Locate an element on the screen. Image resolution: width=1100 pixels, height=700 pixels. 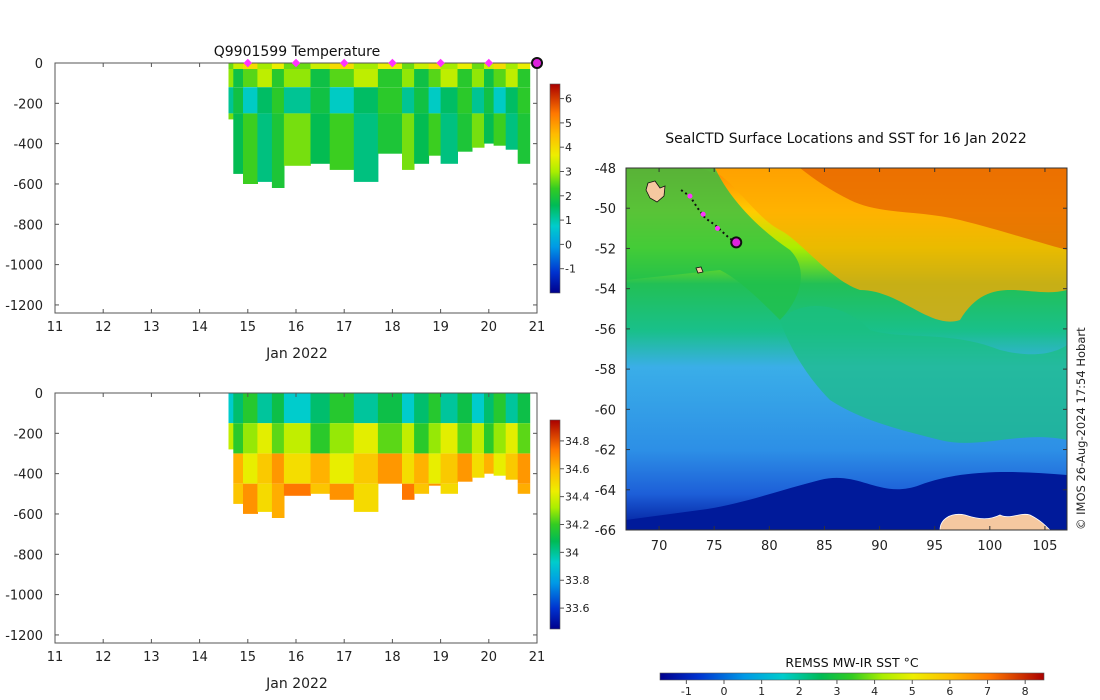
temperature-colorbar-tick-label: 2 is located at coordinates (568, 196).